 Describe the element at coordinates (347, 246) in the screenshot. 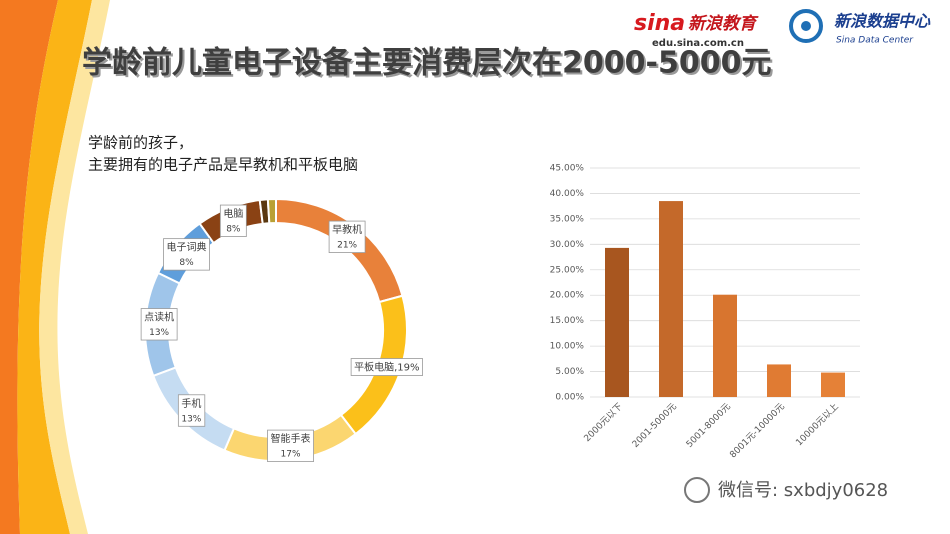

I see `value-label: 21%` at that location.